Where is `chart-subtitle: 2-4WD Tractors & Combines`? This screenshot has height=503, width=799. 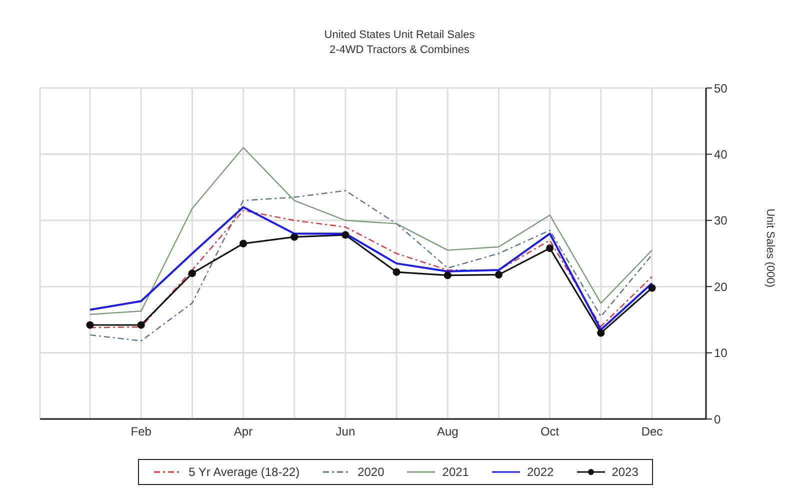
chart-subtitle: 2-4WD Tractors & Combines is located at coordinates (399, 50).